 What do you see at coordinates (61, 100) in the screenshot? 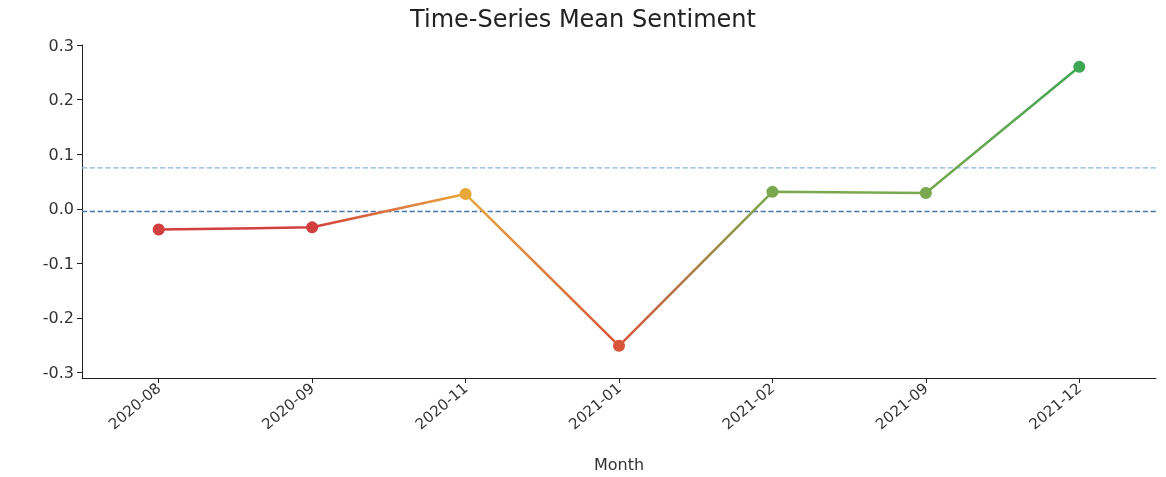
I see `y-tick-label: 0.2` at bounding box center [61, 100].